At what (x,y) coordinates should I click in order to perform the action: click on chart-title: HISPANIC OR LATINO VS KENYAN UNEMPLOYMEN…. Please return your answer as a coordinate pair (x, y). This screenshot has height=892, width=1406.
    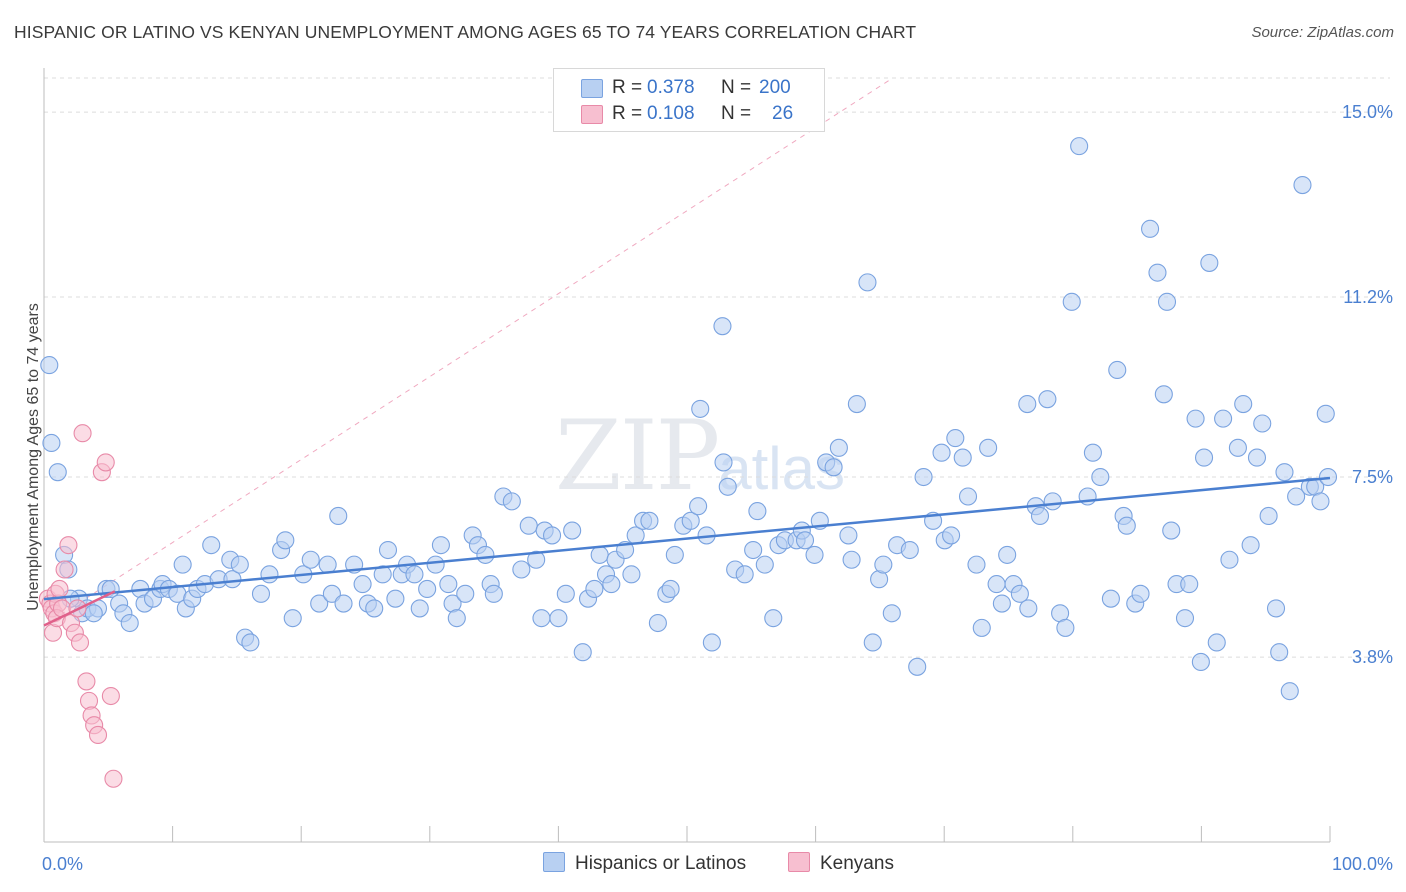
    Looking at the image, I should click on (465, 32).